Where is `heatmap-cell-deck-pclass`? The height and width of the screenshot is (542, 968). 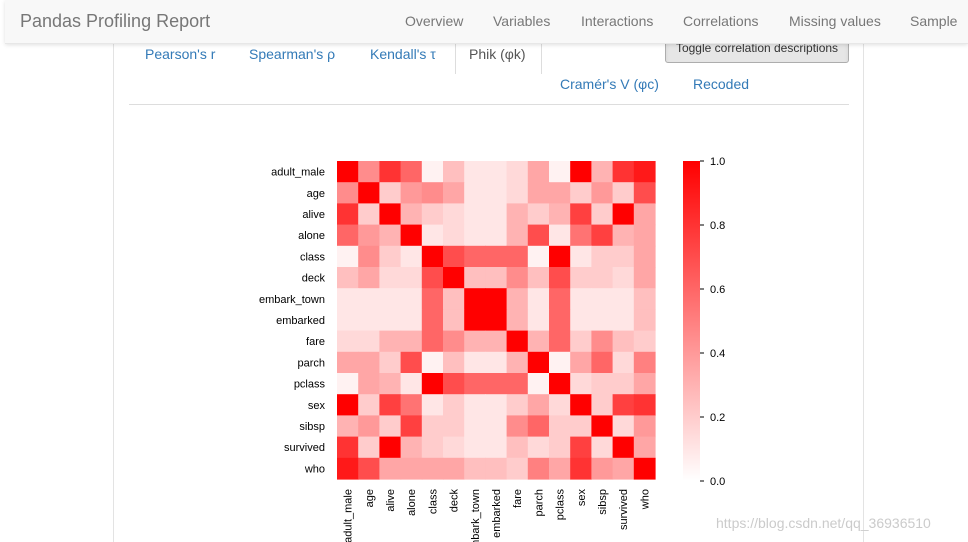
heatmap-cell-deck-pclass is located at coordinates (560, 278).